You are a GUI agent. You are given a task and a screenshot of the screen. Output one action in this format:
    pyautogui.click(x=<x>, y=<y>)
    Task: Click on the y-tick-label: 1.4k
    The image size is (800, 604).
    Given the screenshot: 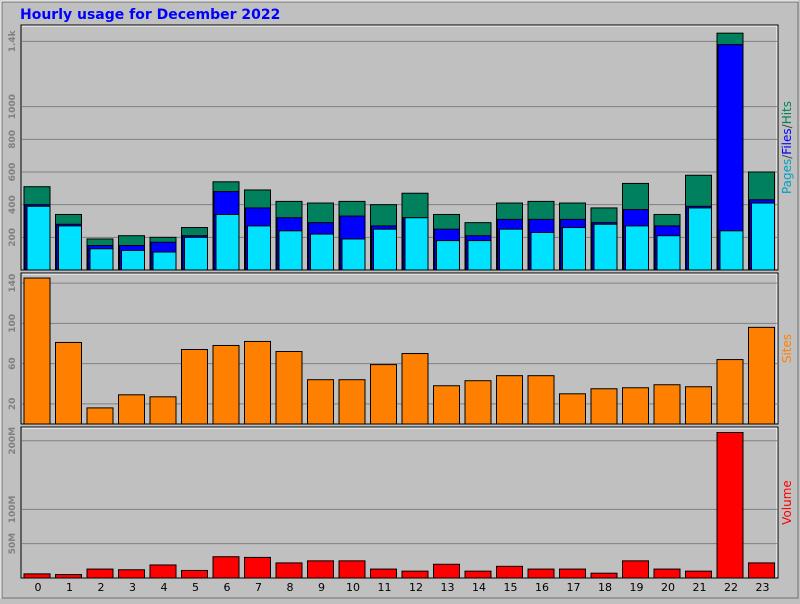 What is the action you would take?
    pyautogui.click(x=13, y=40)
    